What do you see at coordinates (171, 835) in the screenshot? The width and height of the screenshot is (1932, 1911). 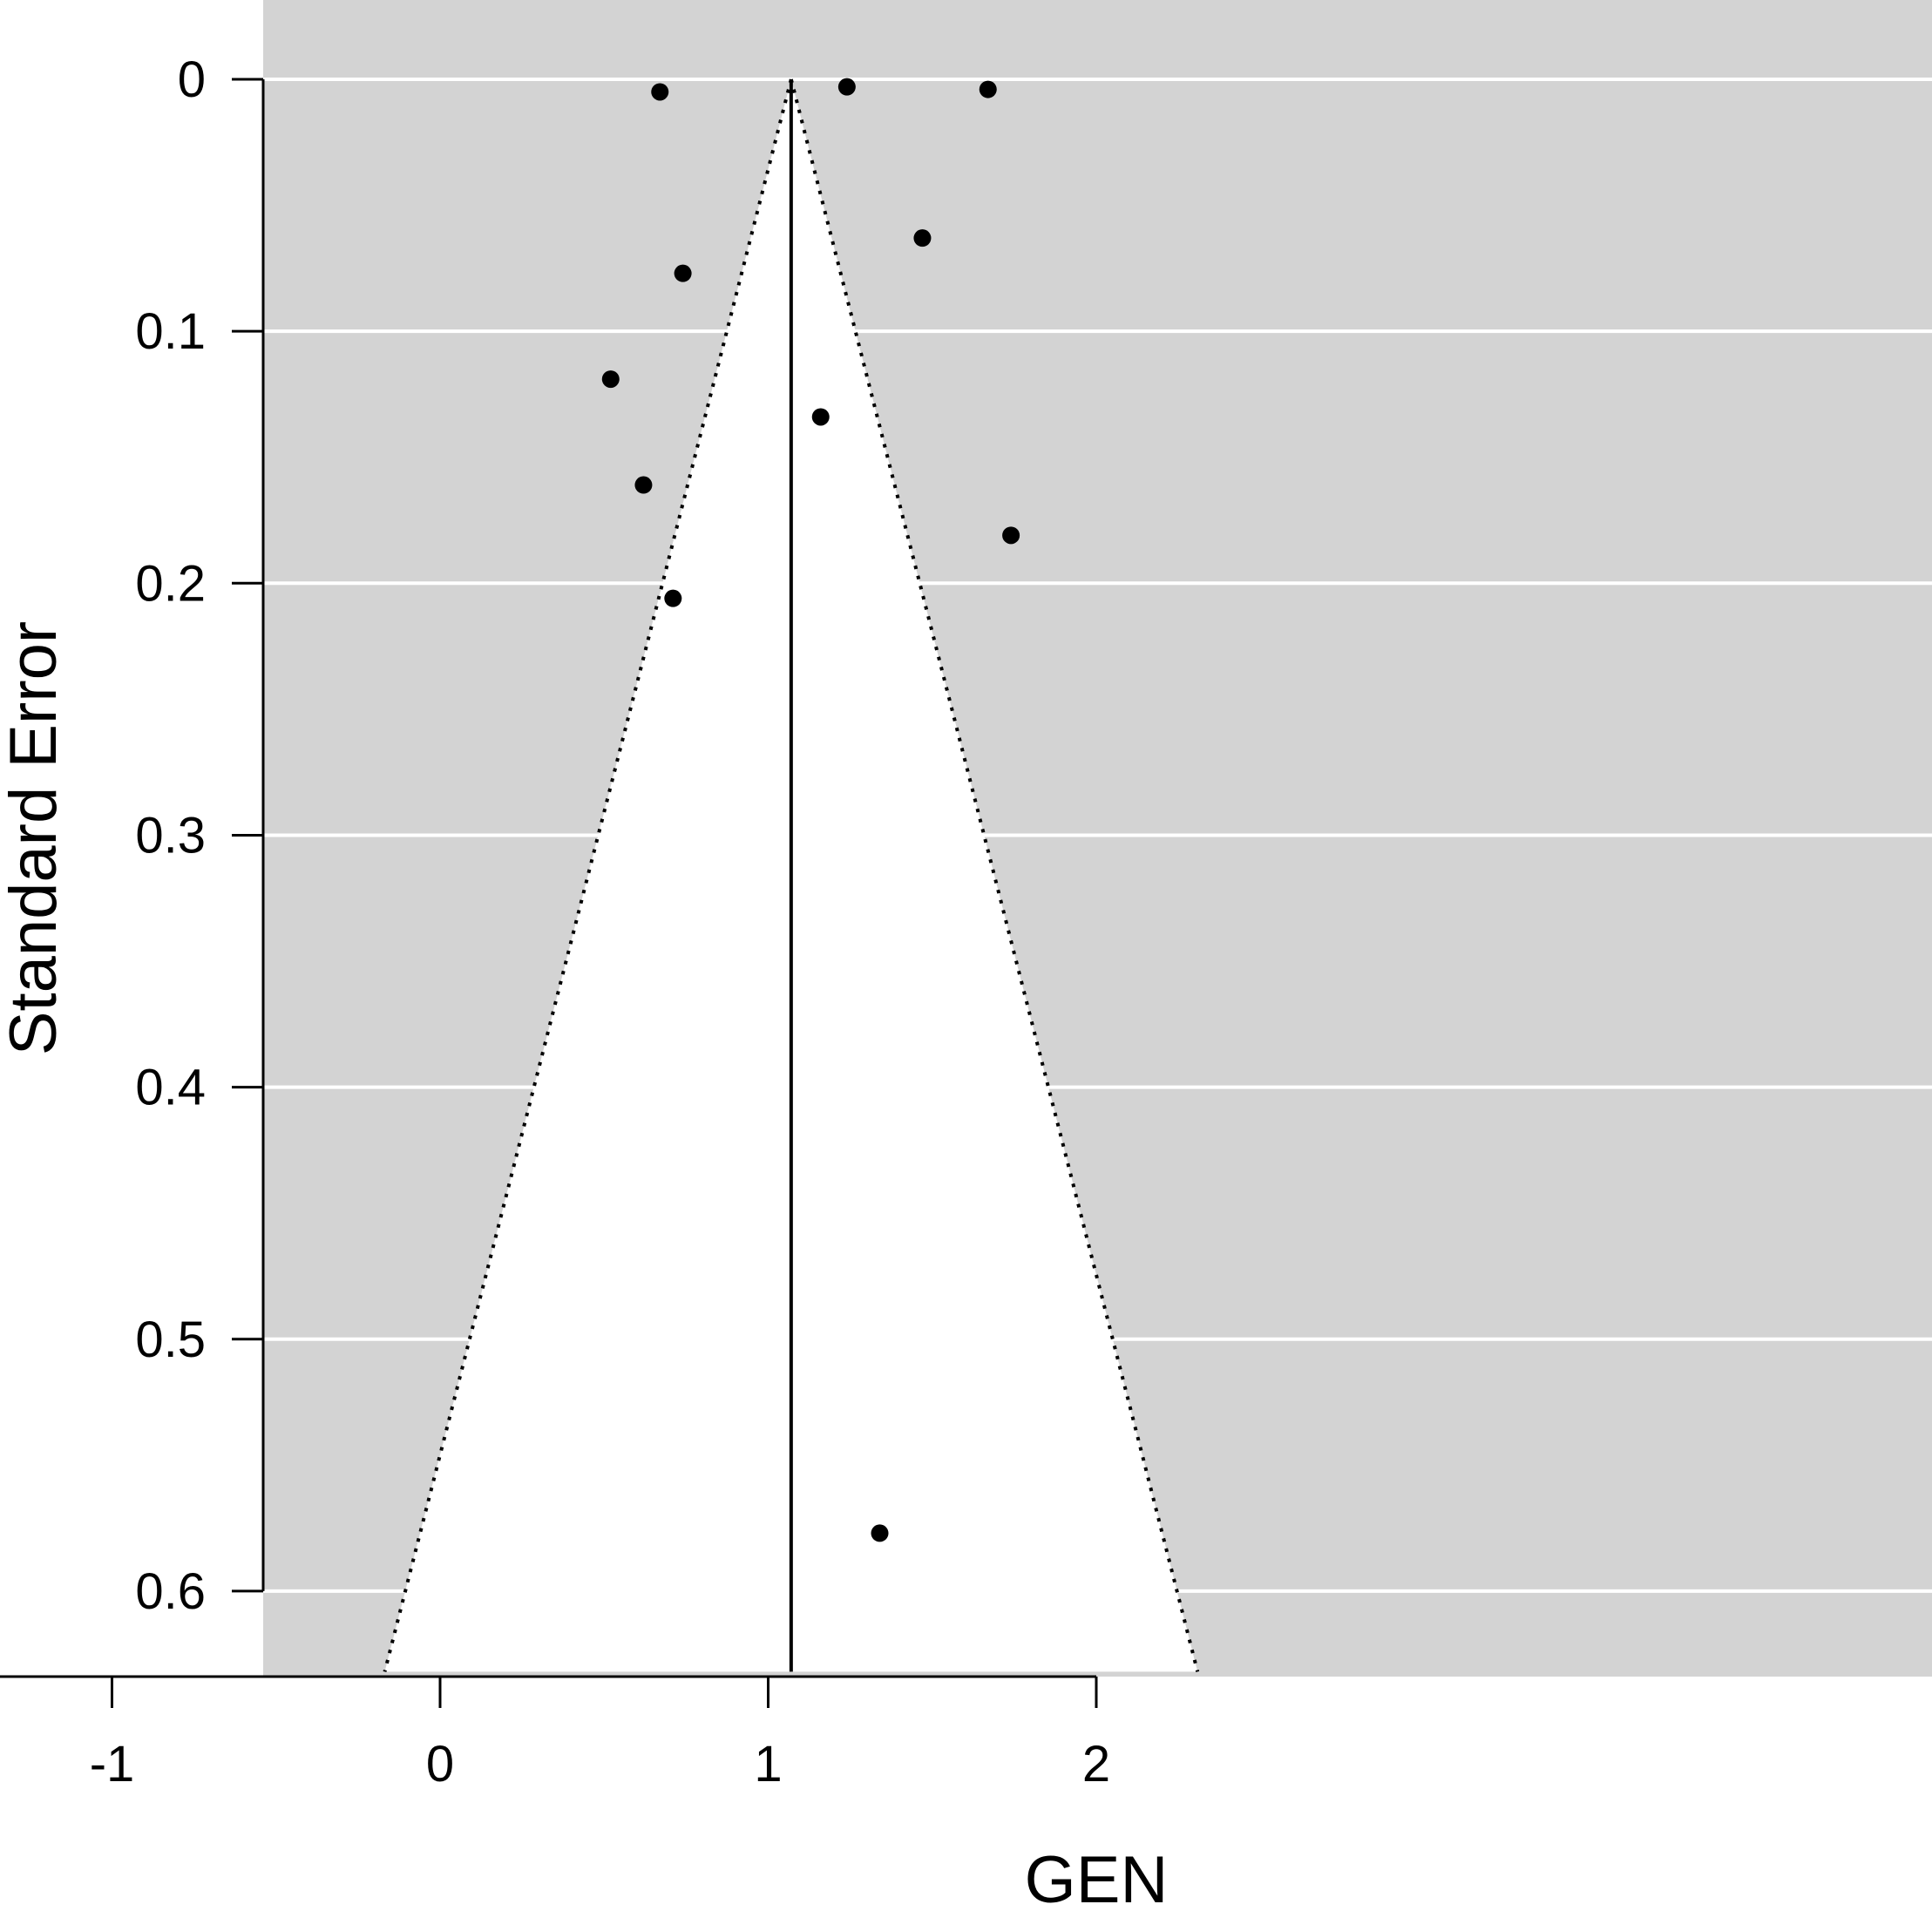 I see `y-tick-label-3: 0.3` at bounding box center [171, 835].